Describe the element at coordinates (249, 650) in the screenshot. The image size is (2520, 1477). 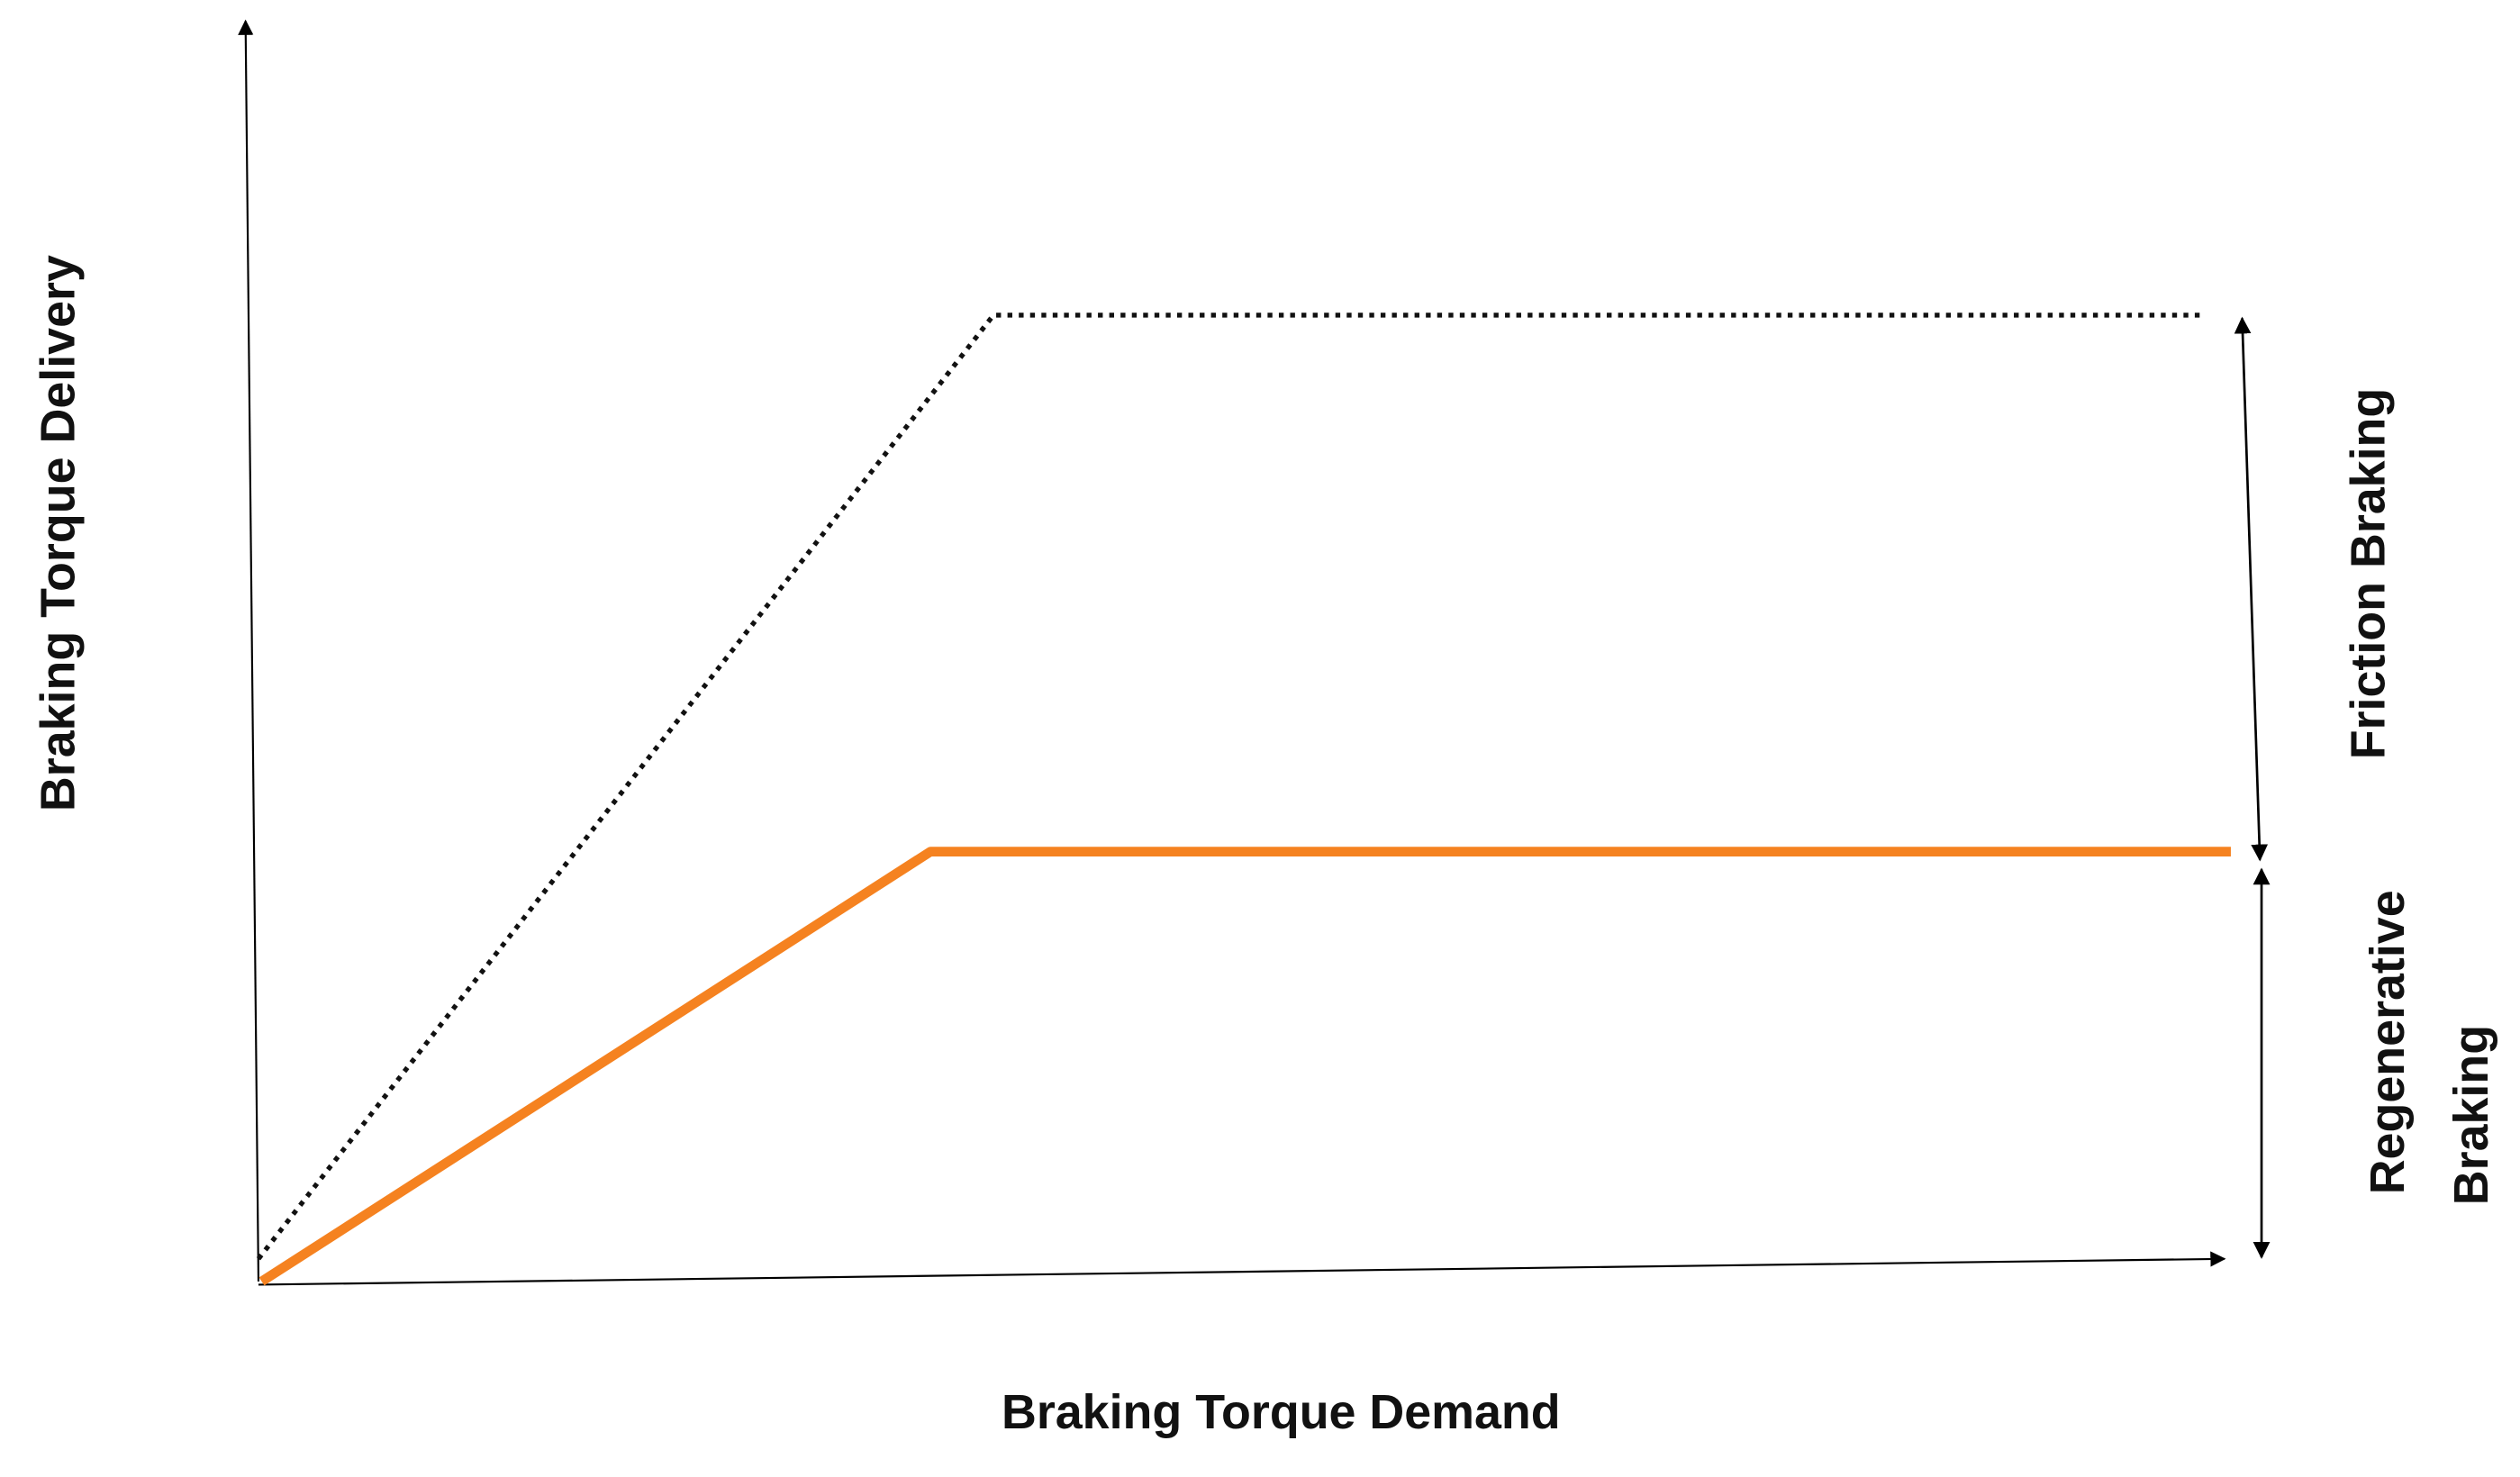
I see `y-axis` at that location.